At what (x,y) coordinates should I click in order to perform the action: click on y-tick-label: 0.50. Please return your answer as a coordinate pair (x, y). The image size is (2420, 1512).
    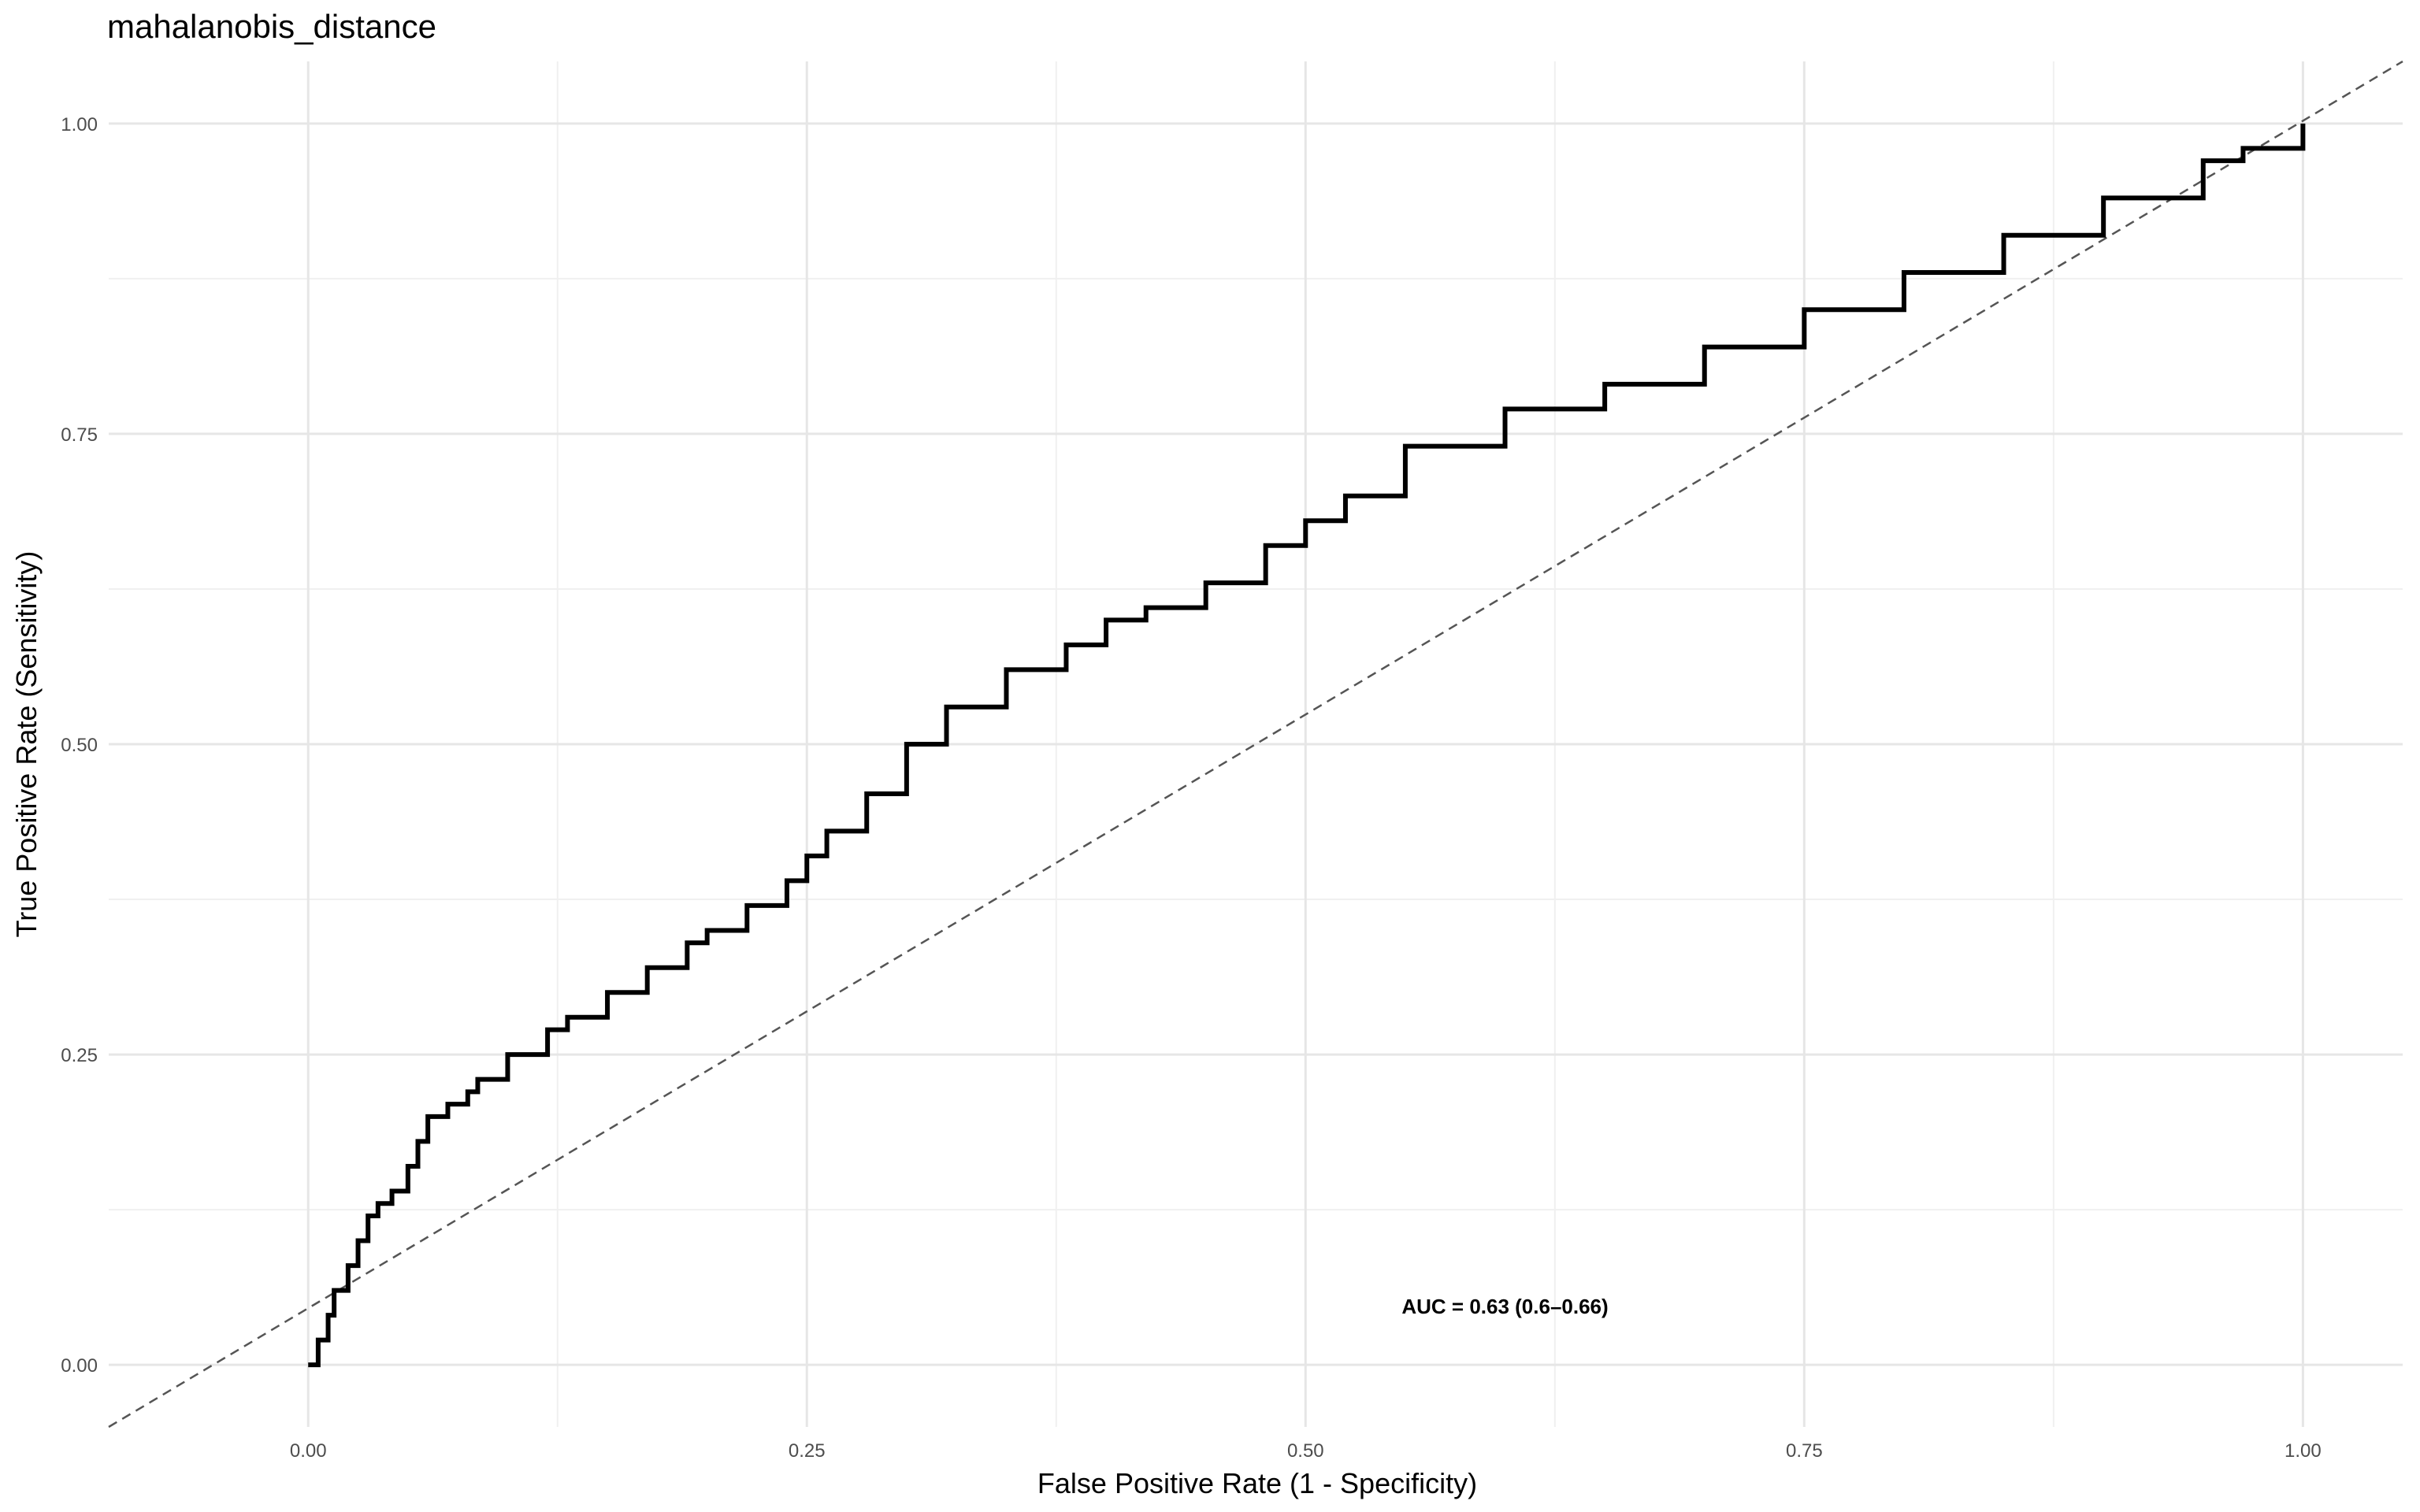
    Looking at the image, I should click on (79, 745).